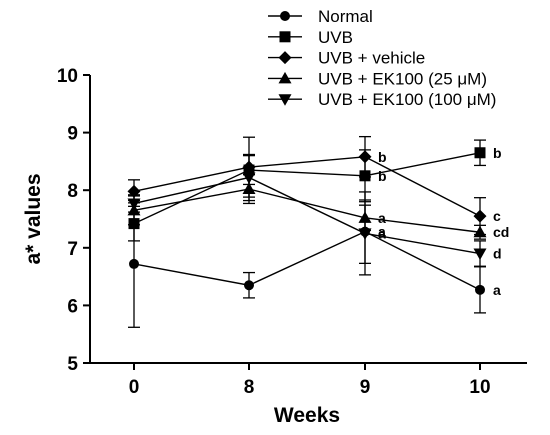 This screenshot has height=435, width=550. Describe the element at coordinates (67, 76) in the screenshot. I see `y-tick-label: 10` at that location.